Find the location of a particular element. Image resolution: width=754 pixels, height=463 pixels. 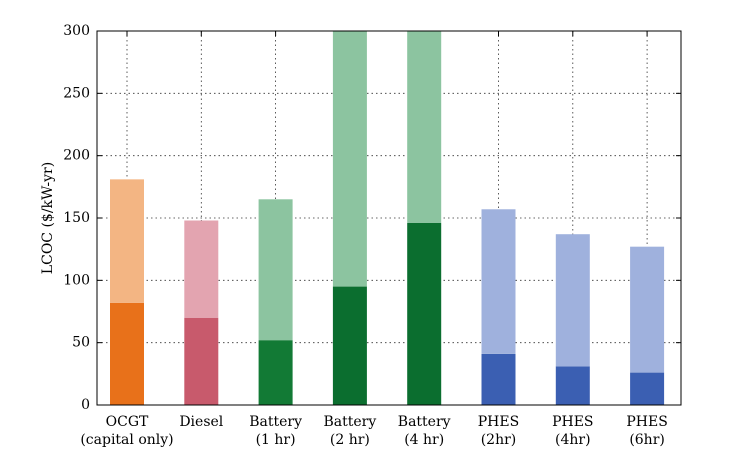

x-tick-label: Diesel is located at coordinates (201, 422).